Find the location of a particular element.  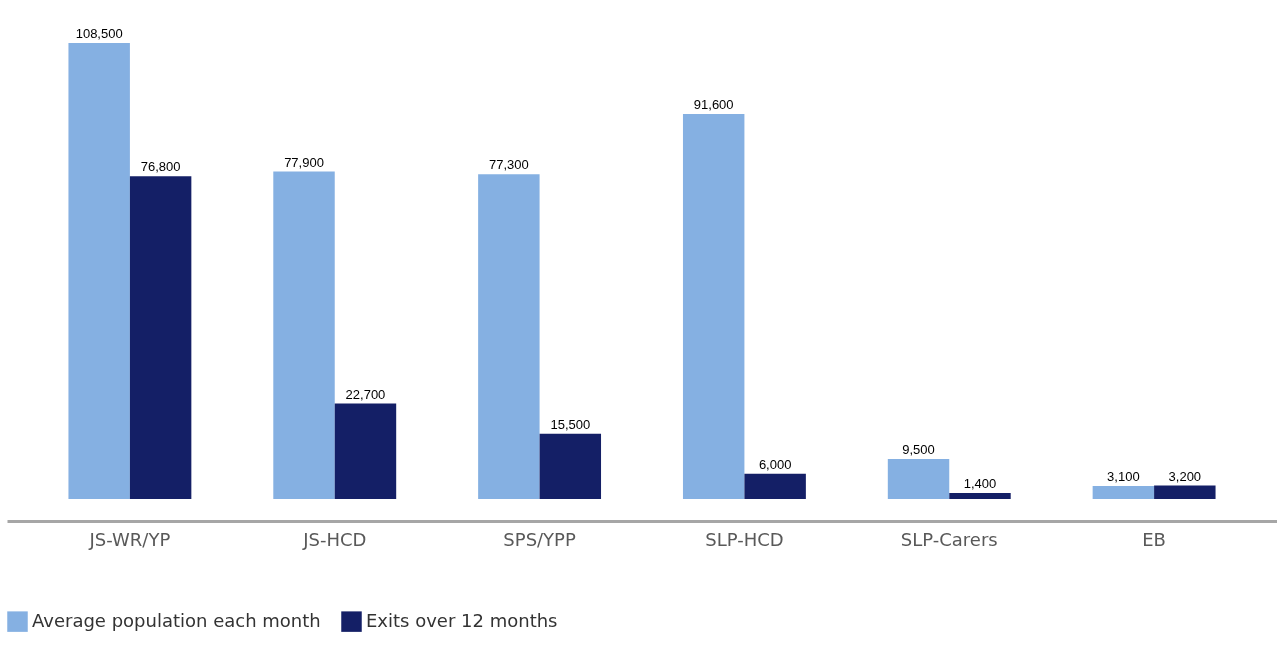

data-label: 22,700 is located at coordinates (365, 394).